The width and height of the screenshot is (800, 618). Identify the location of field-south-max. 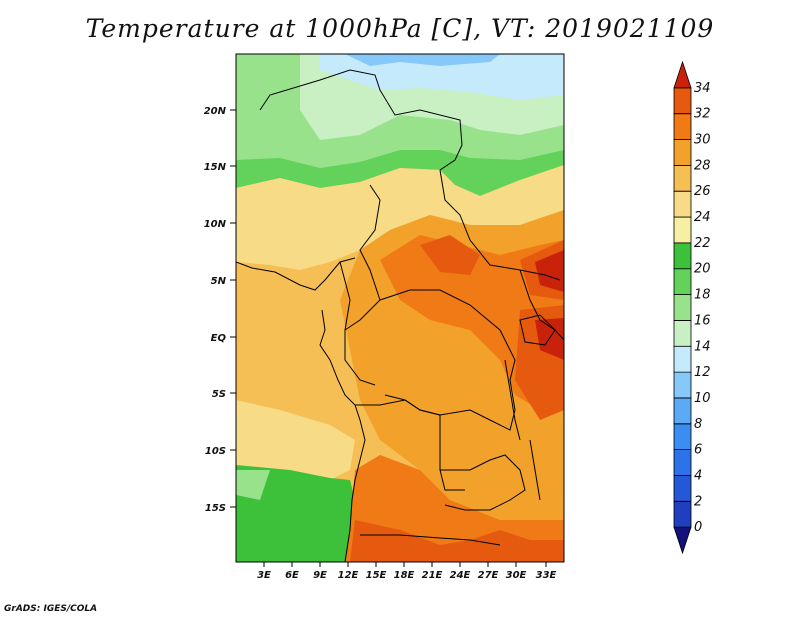
(457, 541).